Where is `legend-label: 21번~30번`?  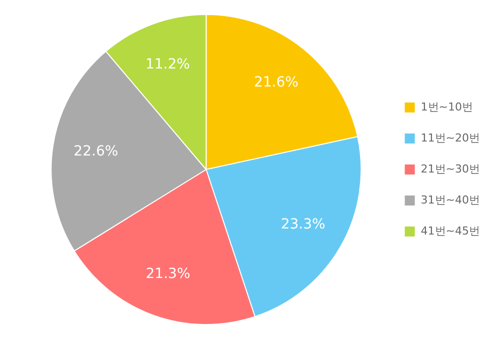
legend-label: 21번~30번 is located at coordinates (450, 169).